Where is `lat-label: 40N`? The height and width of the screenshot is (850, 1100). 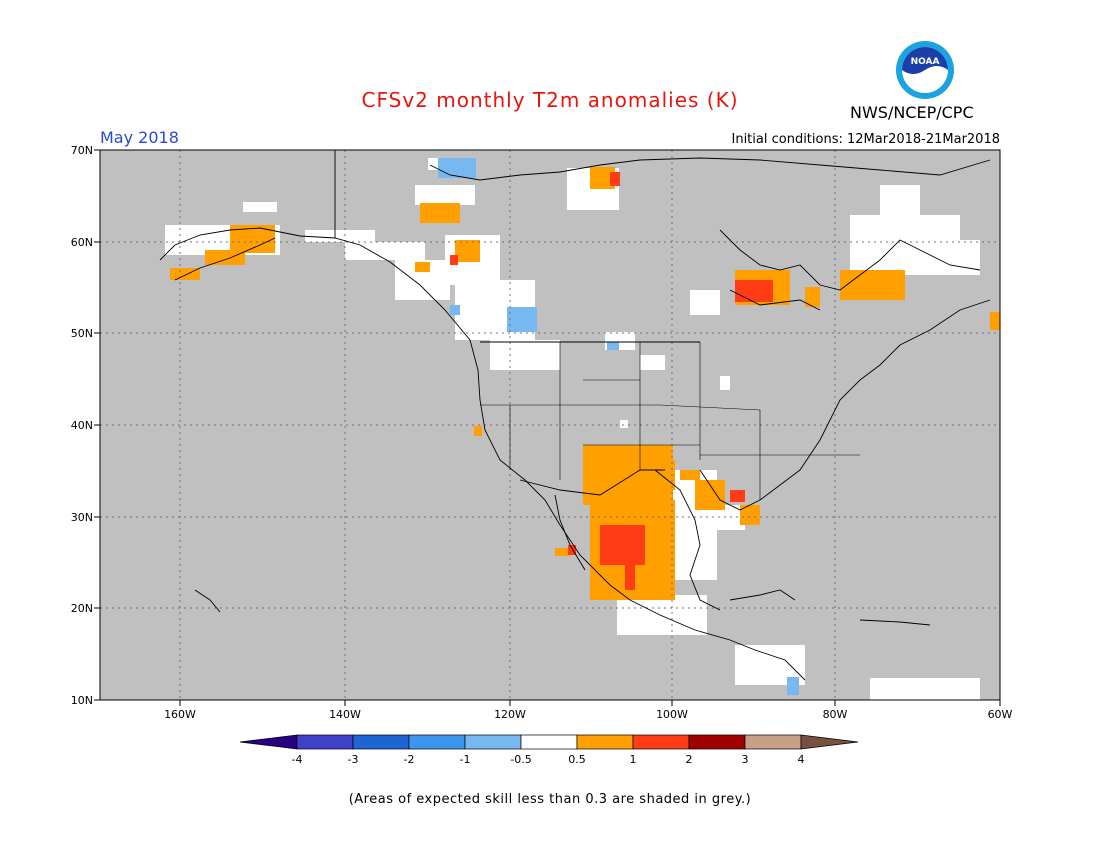 lat-label: 40N is located at coordinates (82, 425).